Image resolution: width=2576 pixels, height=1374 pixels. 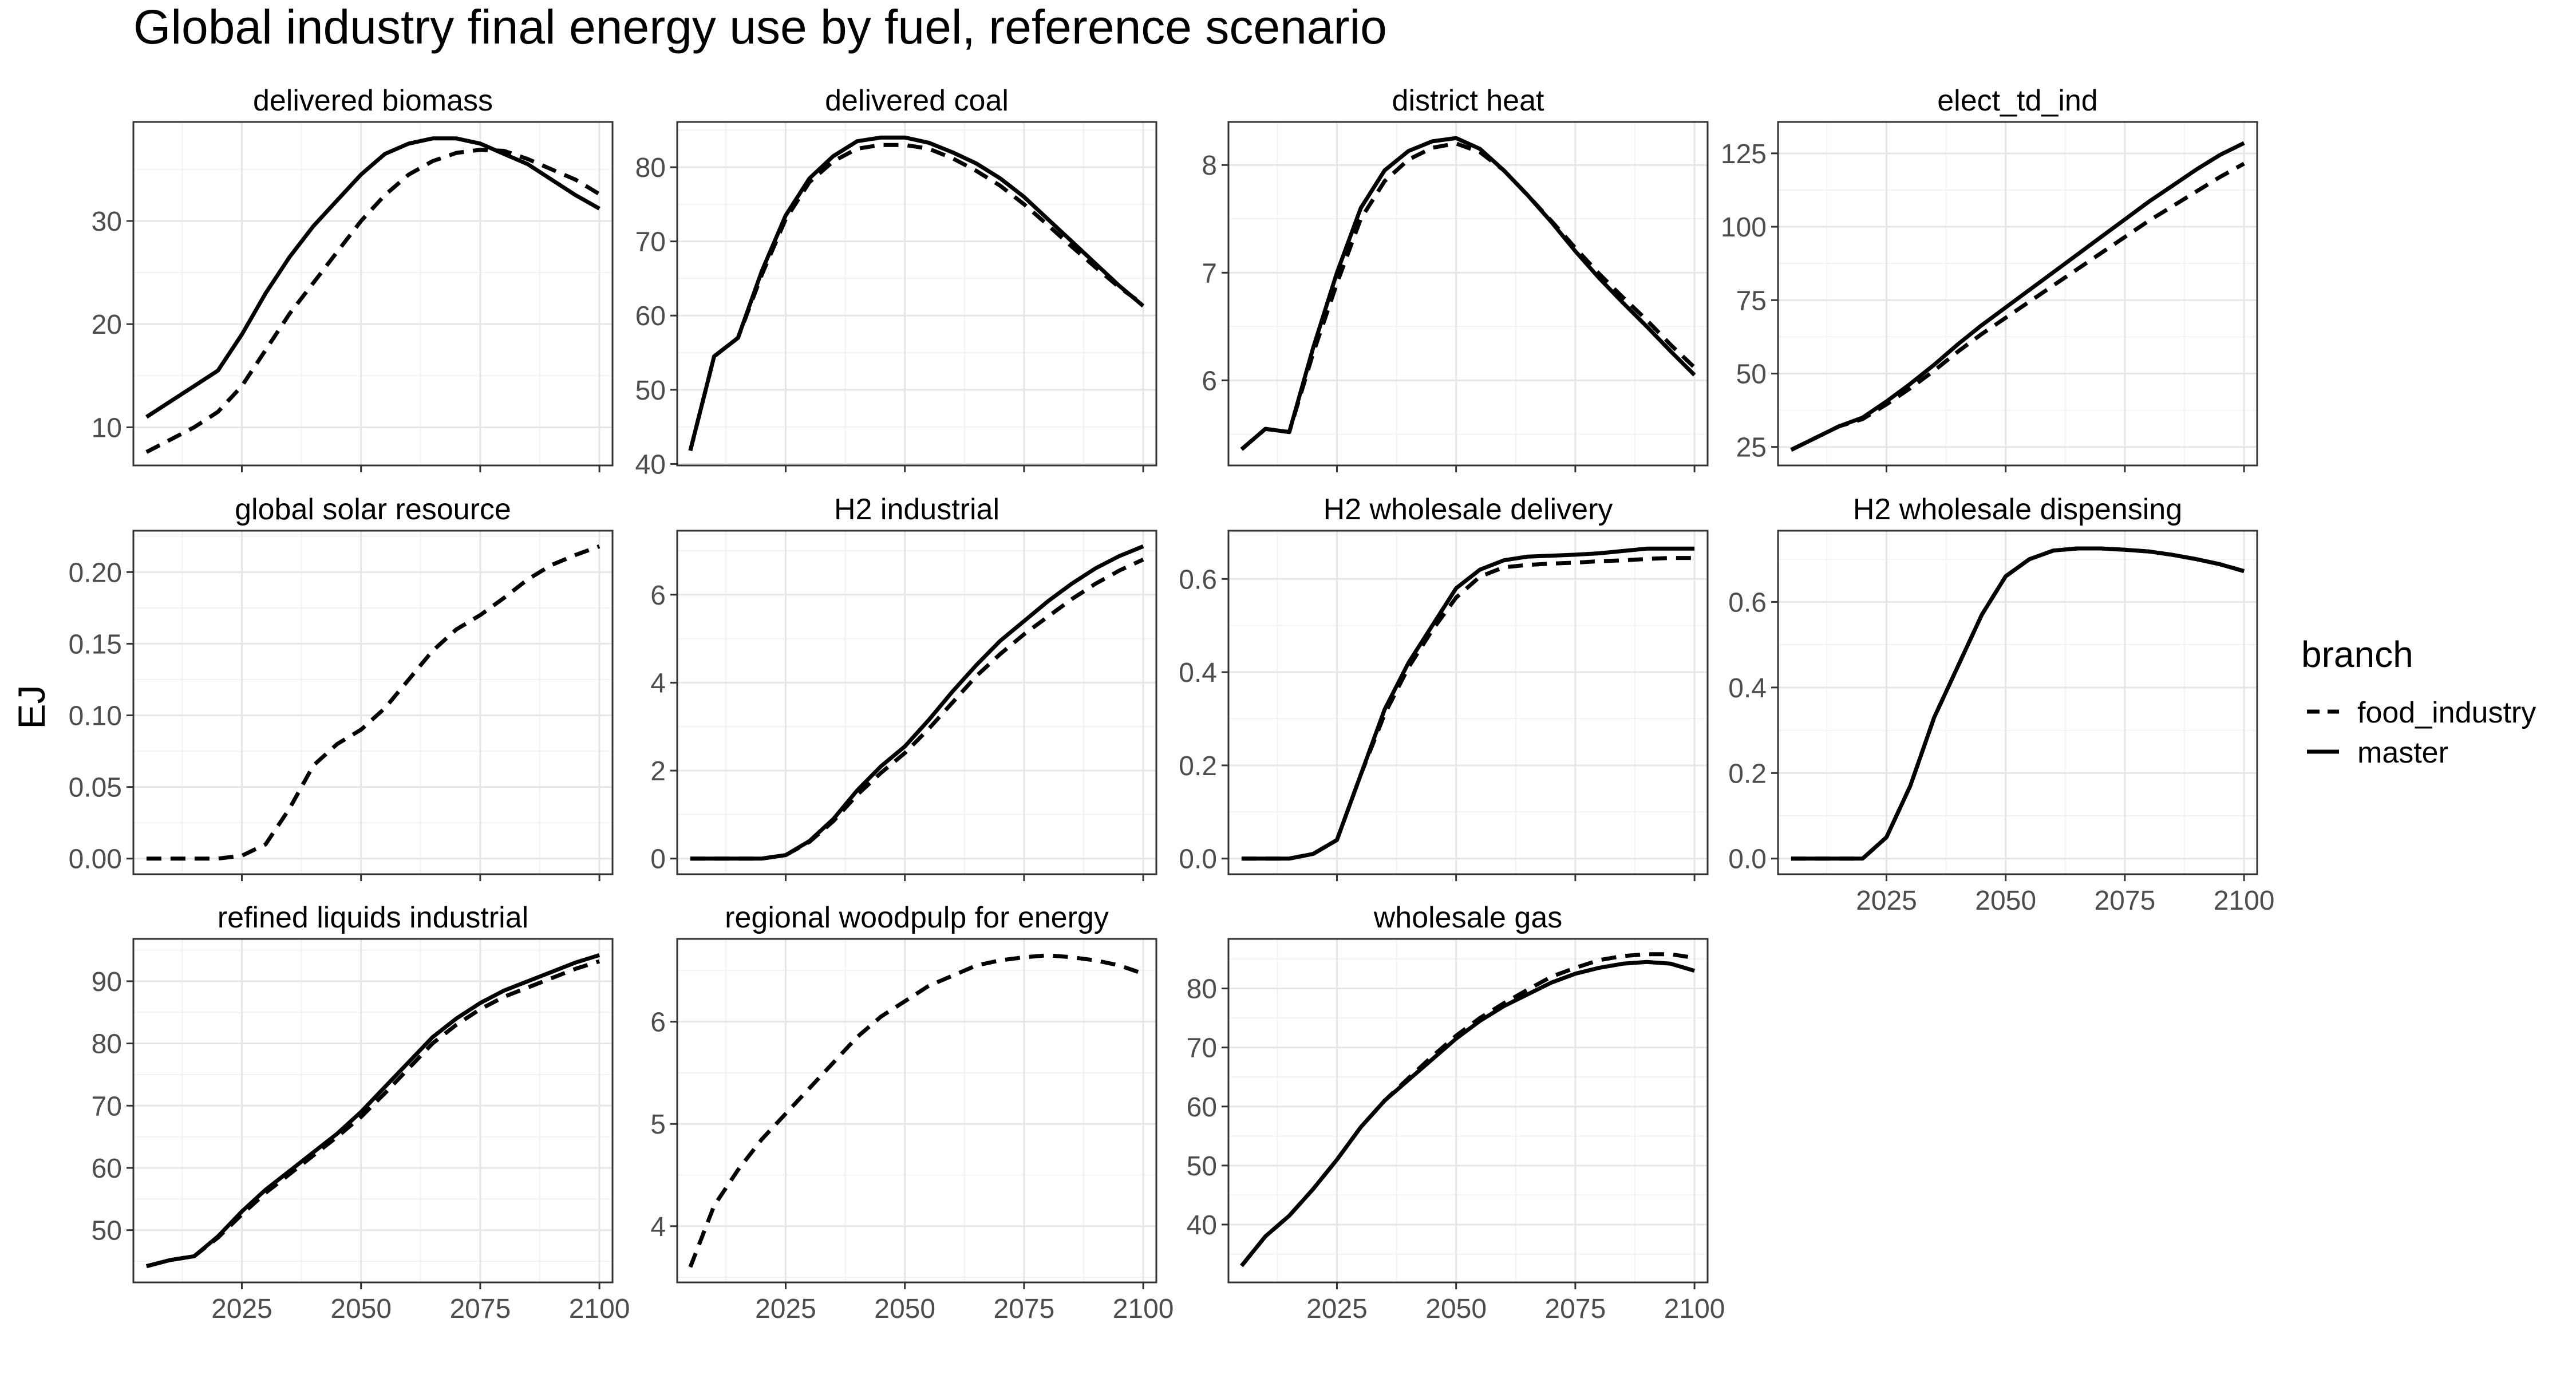 I want to click on y-tick-label: 2, so click(x=658, y=772).